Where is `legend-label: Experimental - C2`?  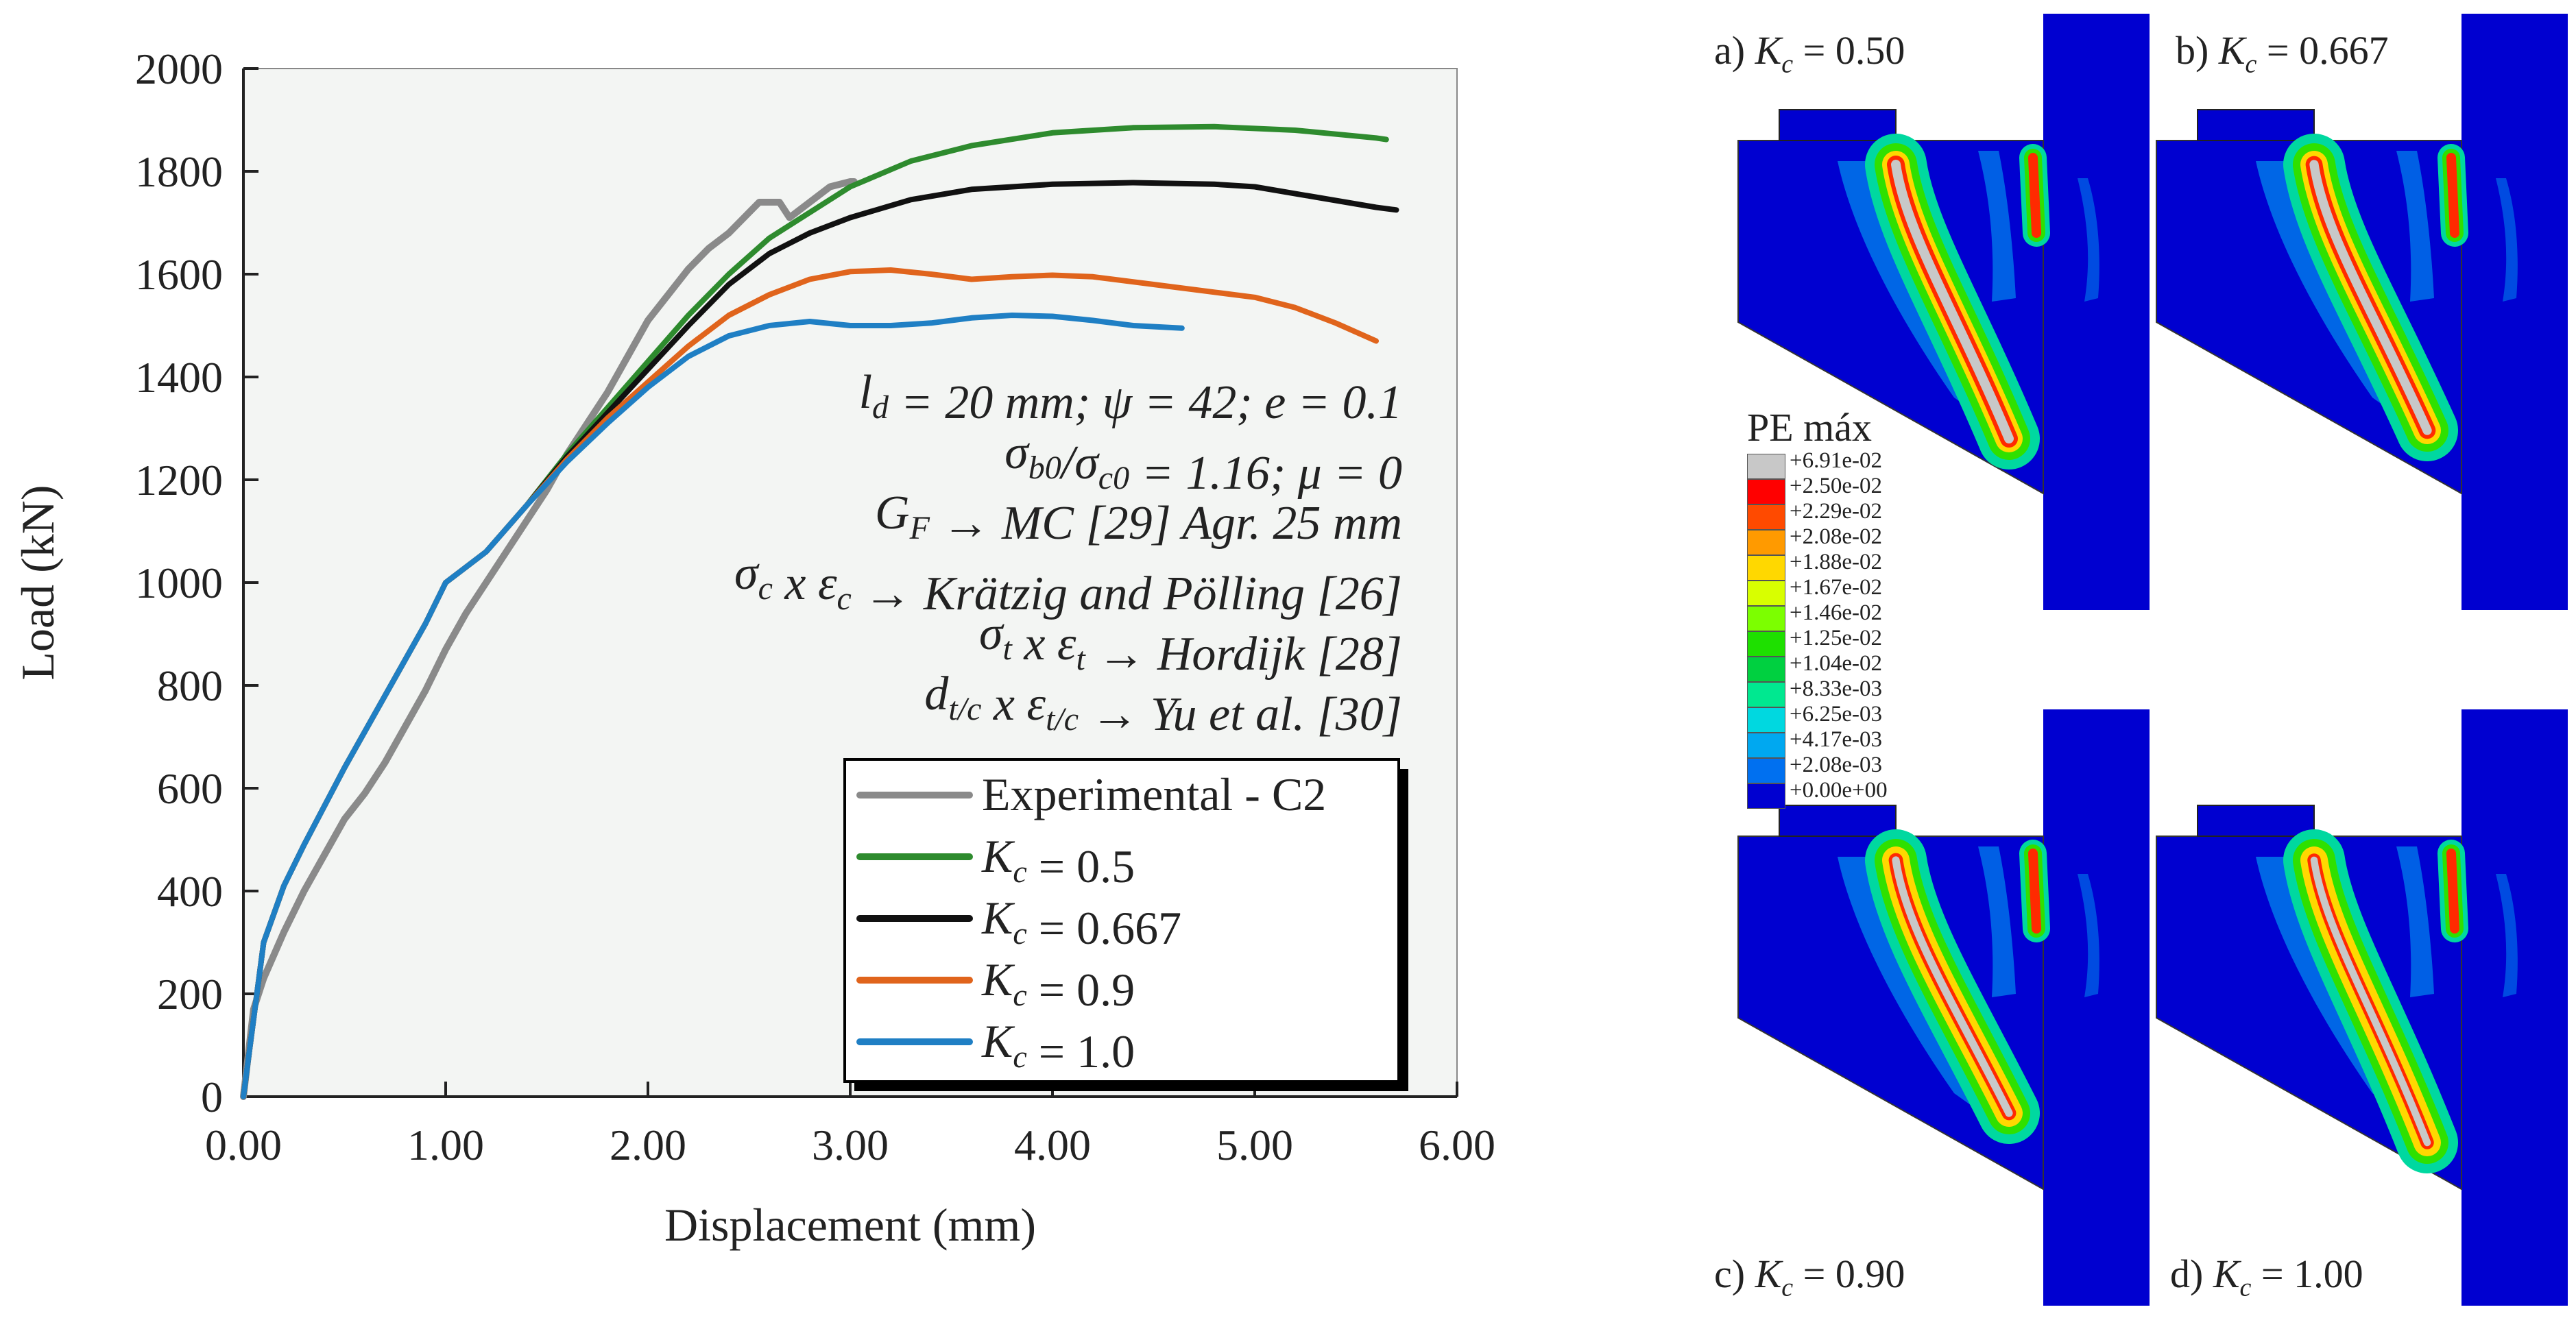
legend-label: Experimental - C2 is located at coordinates (1154, 794).